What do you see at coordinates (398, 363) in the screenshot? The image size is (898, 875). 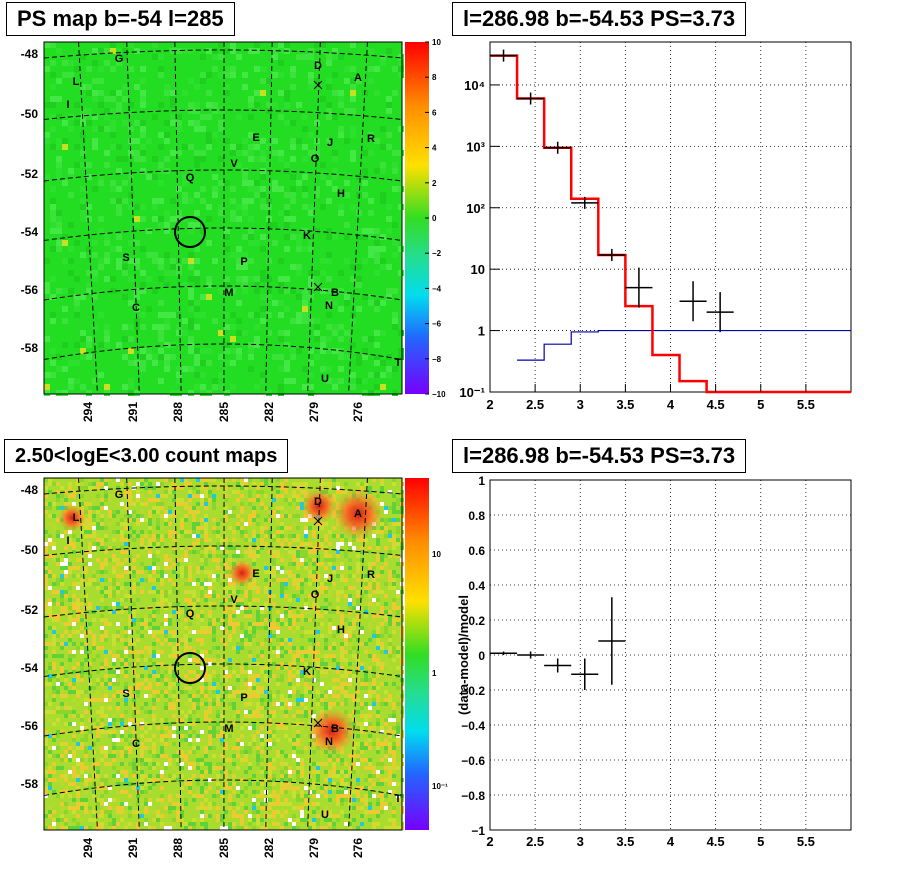 I see `psmap-source-T: T` at bounding box center [398, 363].